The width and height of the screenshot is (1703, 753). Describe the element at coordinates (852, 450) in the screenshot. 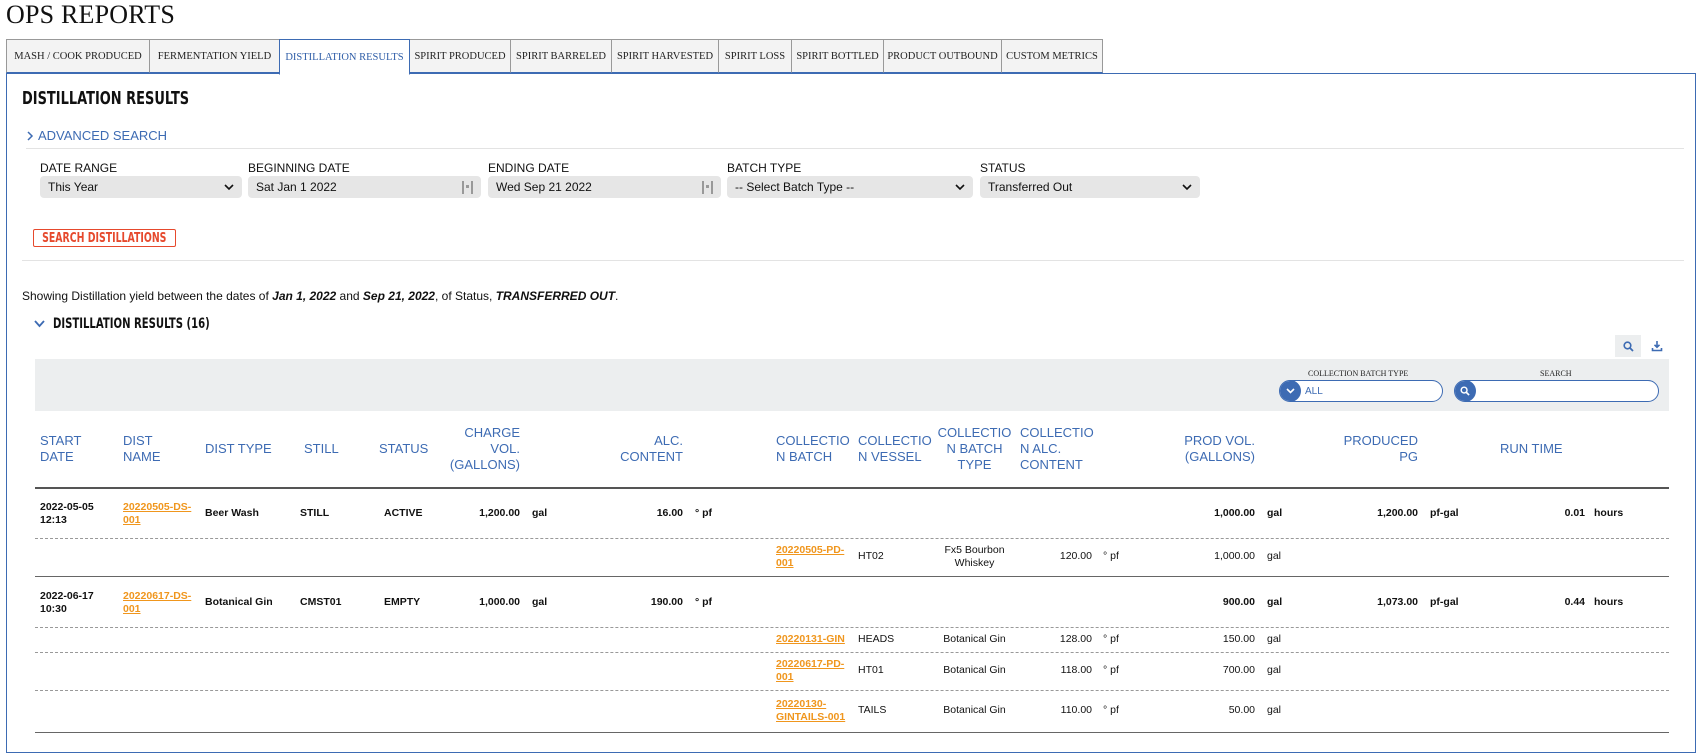

I see `table-header` at that location.